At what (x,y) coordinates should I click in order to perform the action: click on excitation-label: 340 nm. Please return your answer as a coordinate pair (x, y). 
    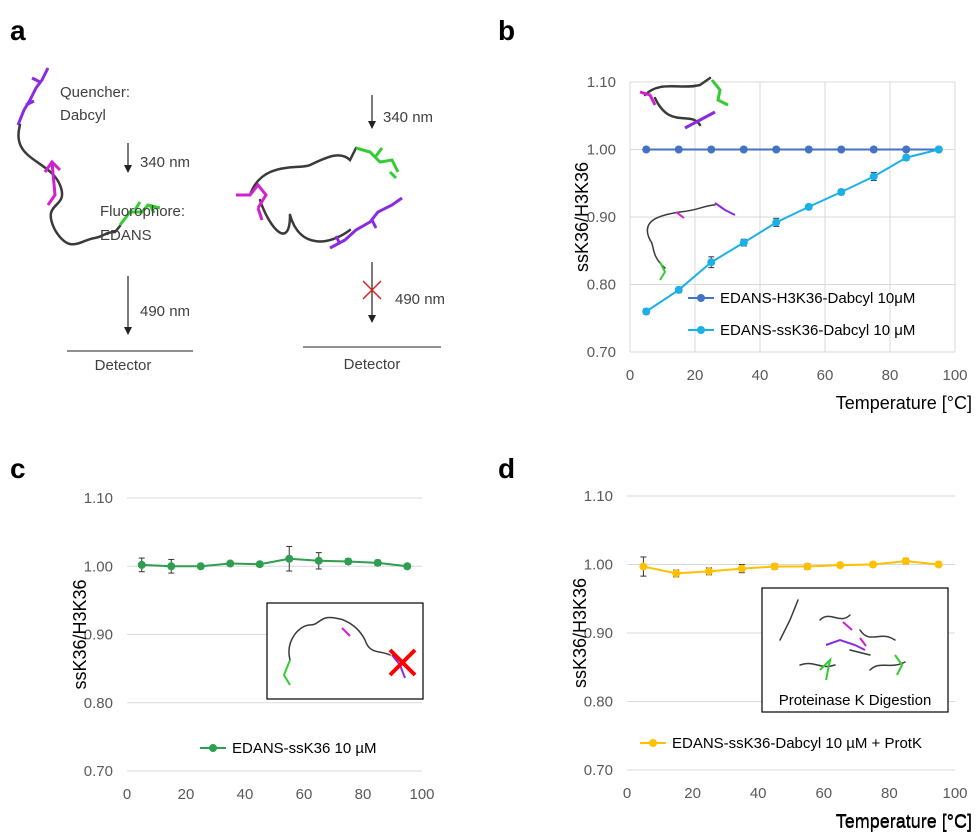
    Looking at the image, I should click on (165, 162).